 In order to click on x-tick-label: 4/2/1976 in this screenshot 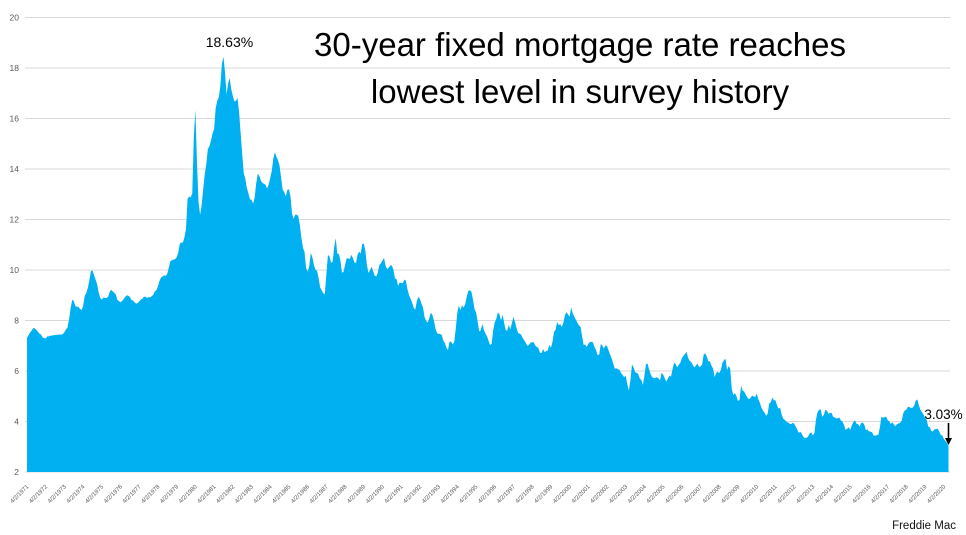, I will do `click(113, 494)`.